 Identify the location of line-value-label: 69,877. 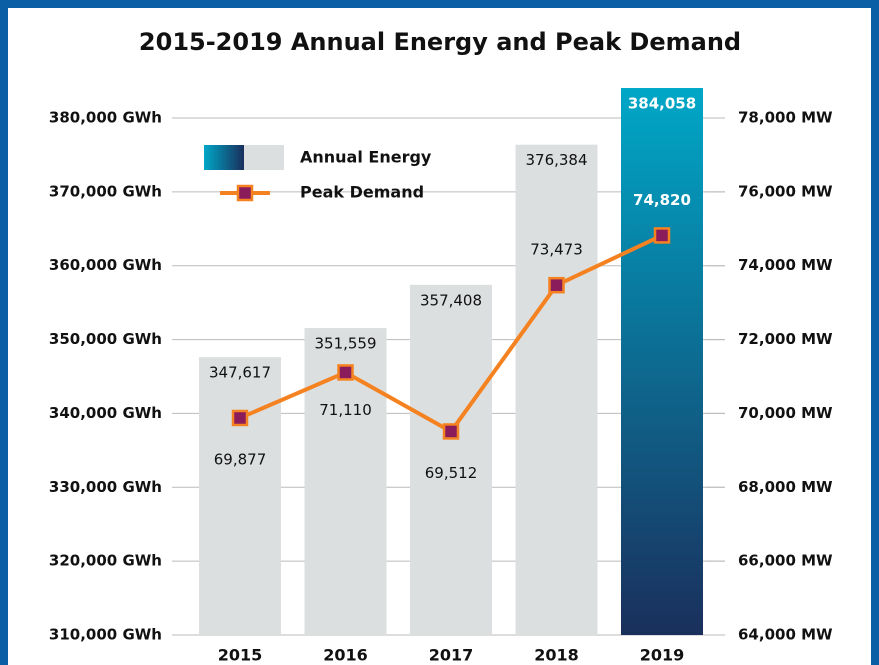
(240, 459).